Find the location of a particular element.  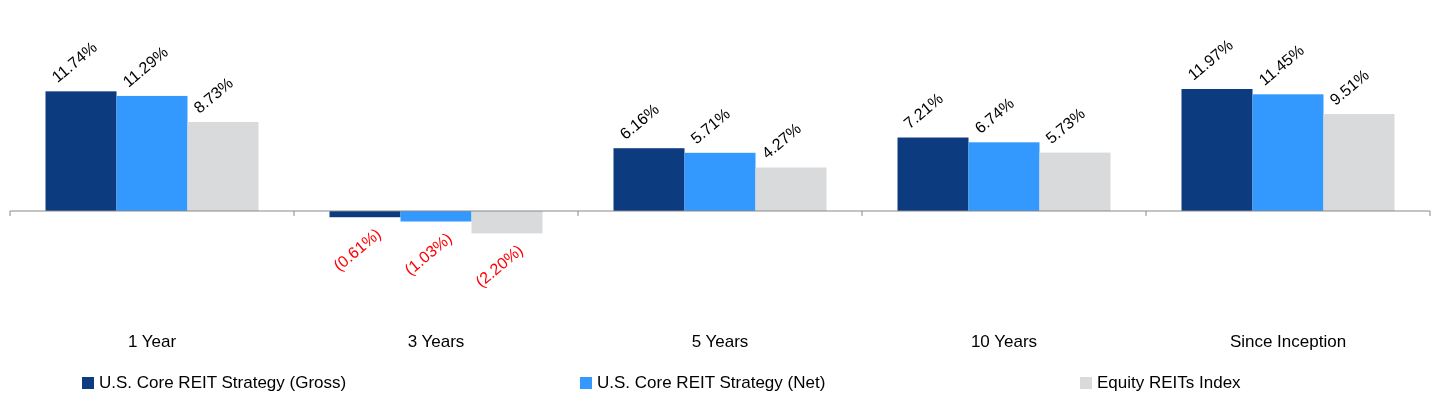

x-tick-label: 3 Years is located at coordinates (436, 341).